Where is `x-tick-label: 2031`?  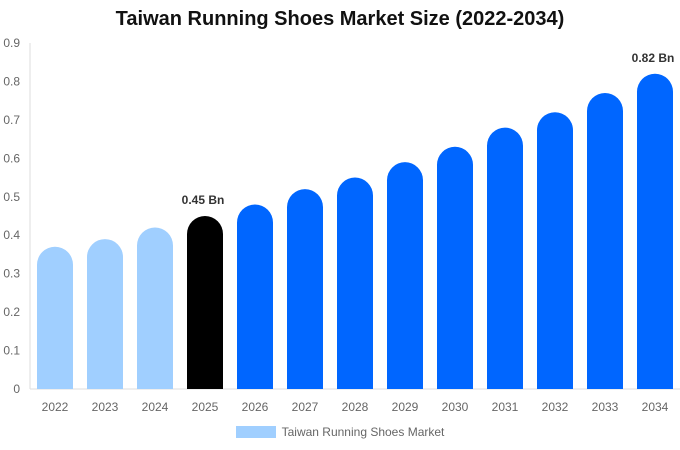 x-tick-label: 2031 is located at coordinates (505, 407).